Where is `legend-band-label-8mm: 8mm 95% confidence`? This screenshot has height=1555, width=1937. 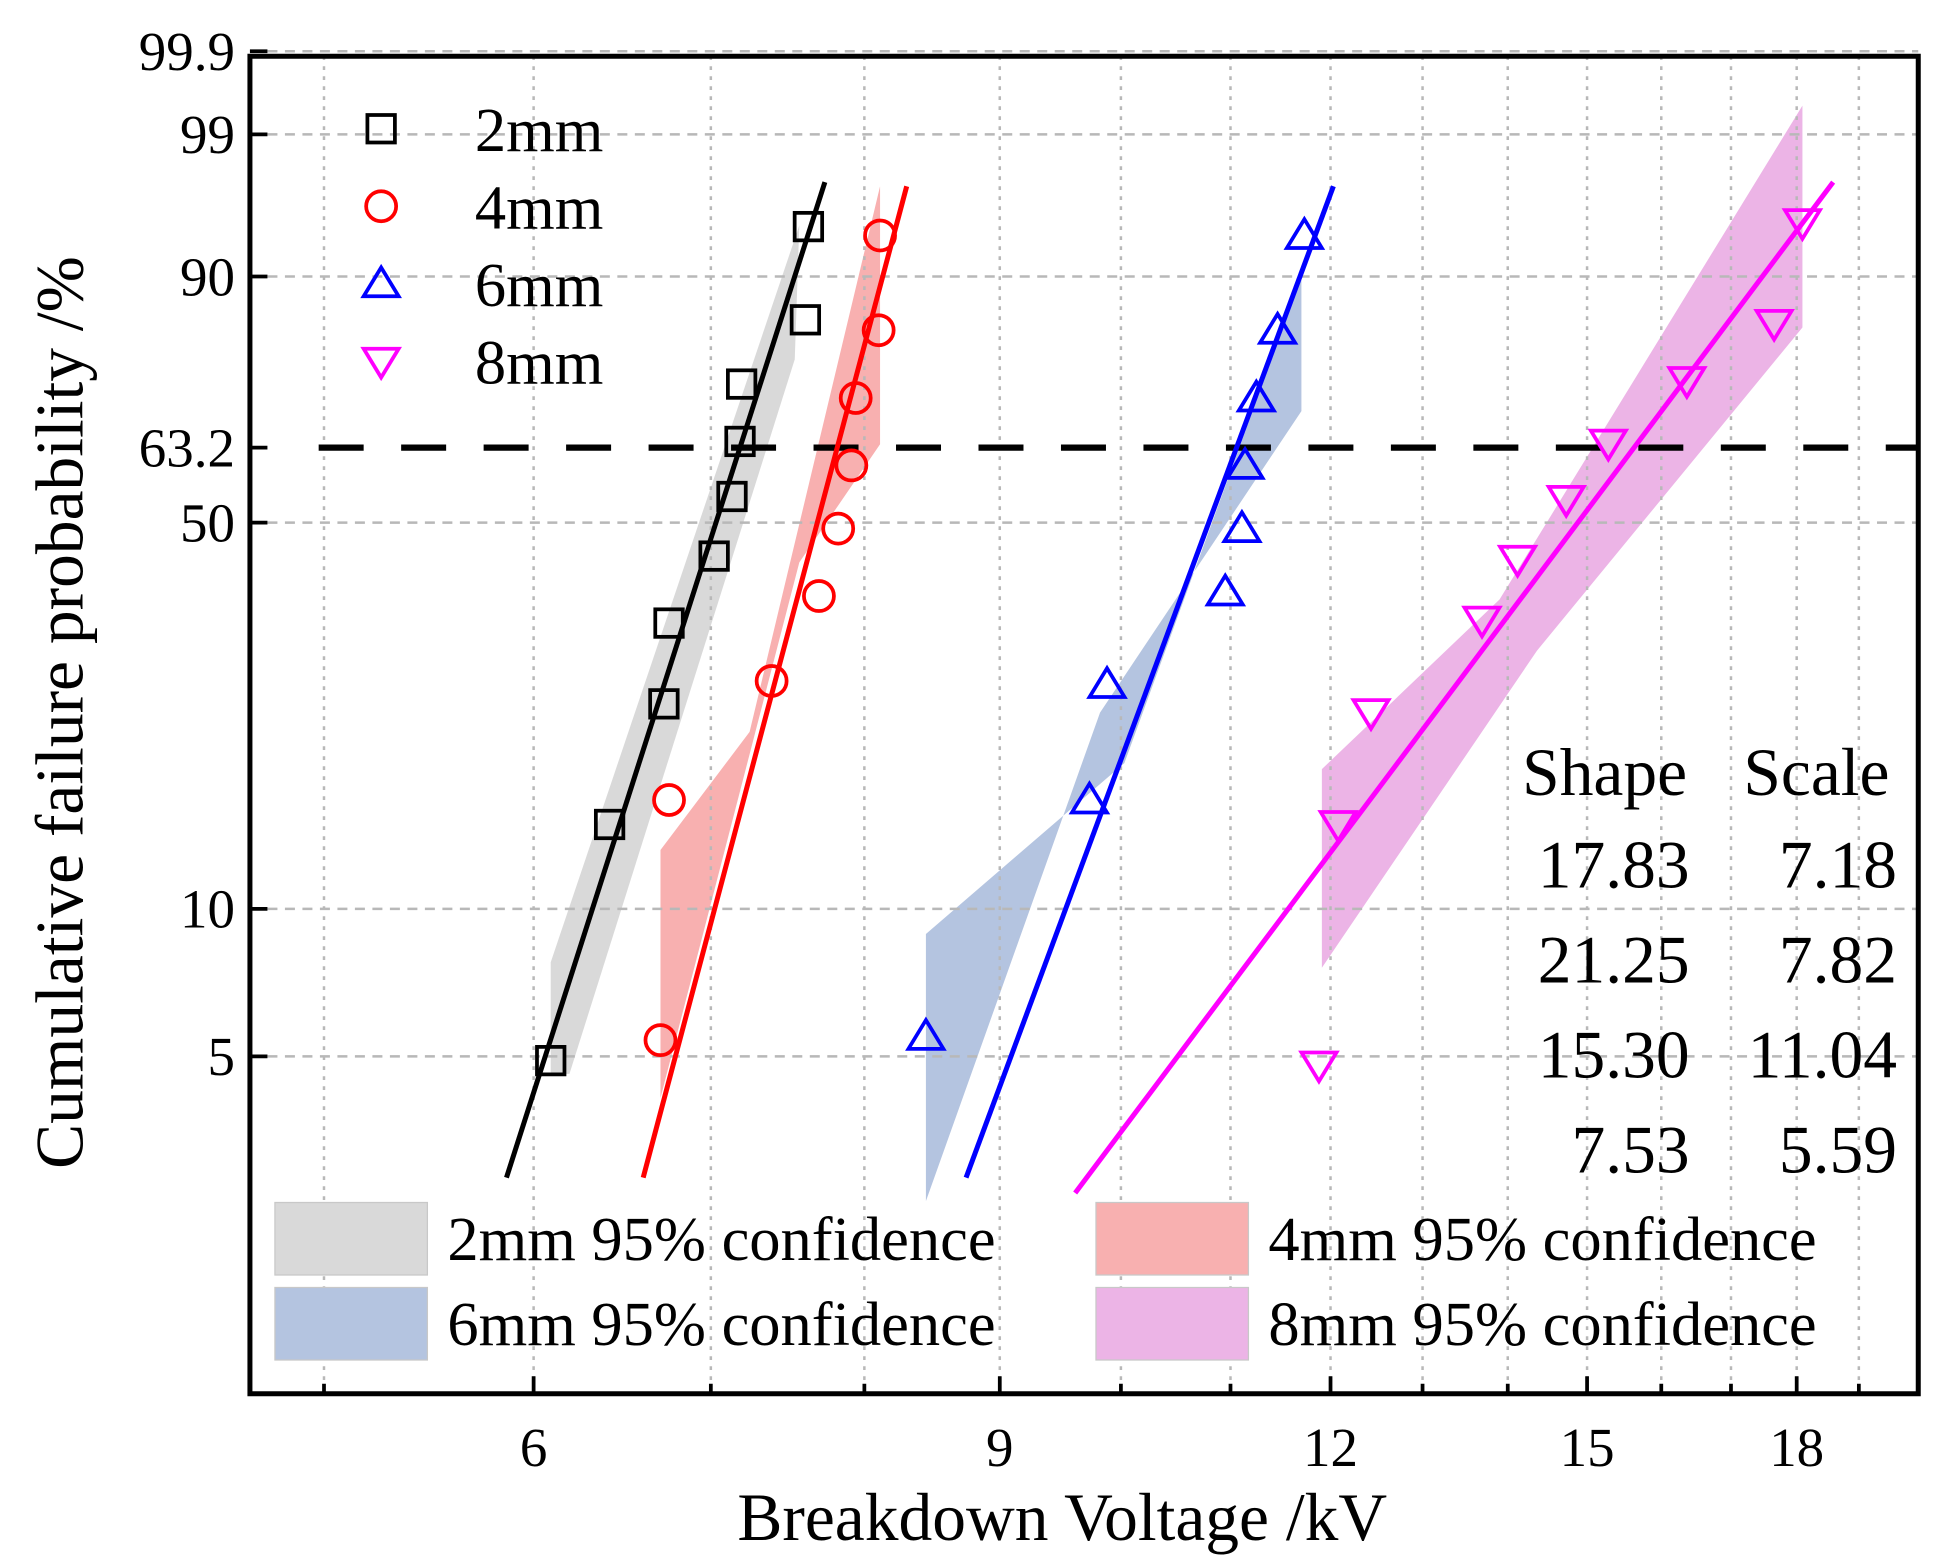
legend-band-label-8mm: 8mm 95% confidence is located at coordinates (1542, 1324).